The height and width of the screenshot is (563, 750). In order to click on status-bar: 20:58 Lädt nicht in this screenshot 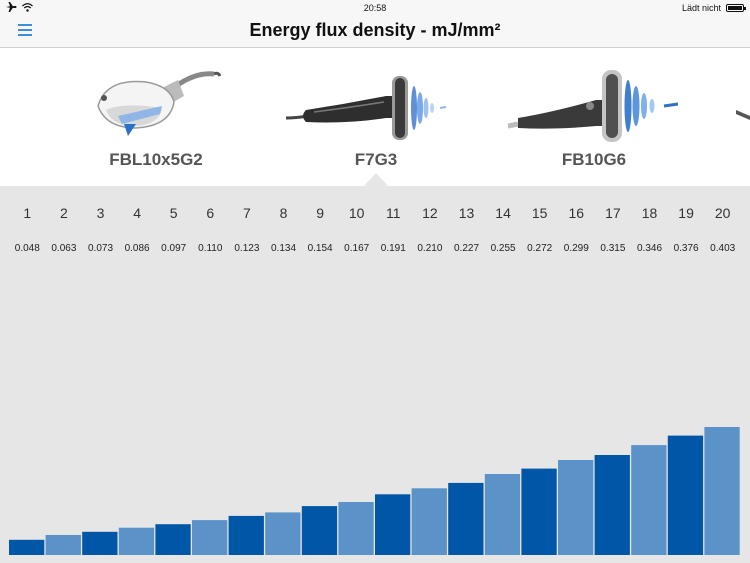, I will do `click(375, 8)`.